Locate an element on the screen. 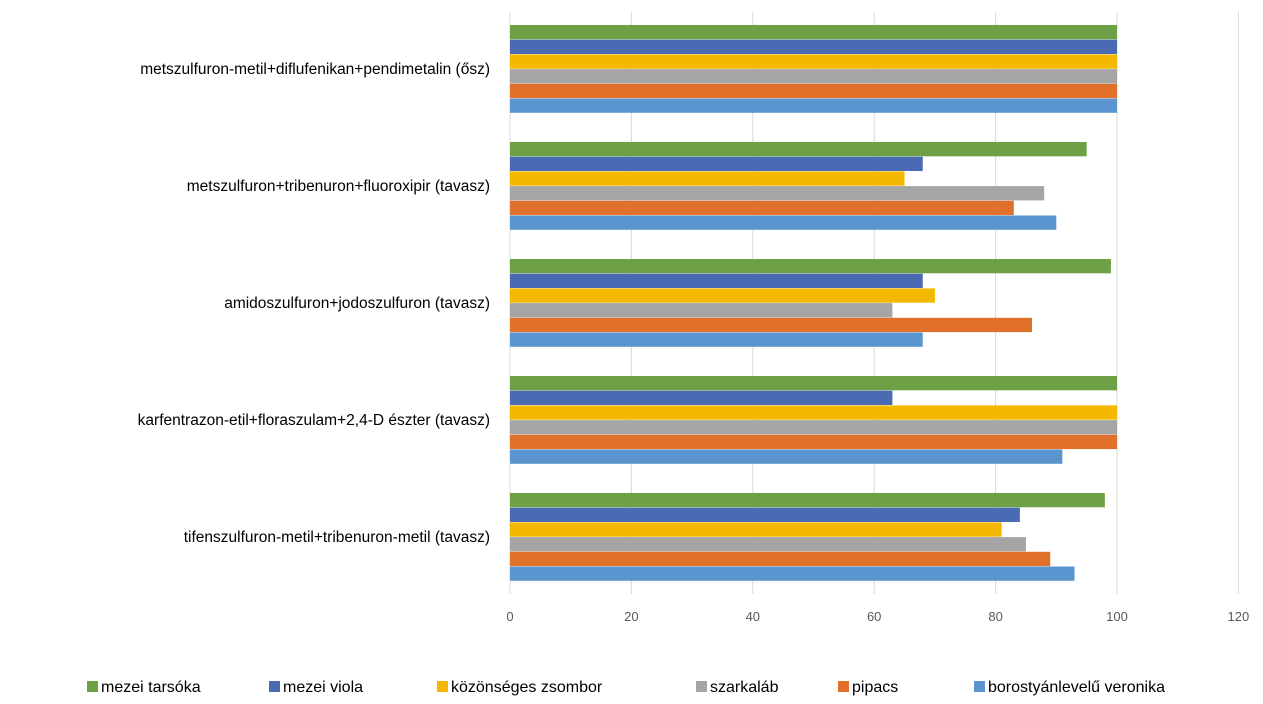  legend-label: borostyánlevelű veronika is located at coordinates (1076, 687).